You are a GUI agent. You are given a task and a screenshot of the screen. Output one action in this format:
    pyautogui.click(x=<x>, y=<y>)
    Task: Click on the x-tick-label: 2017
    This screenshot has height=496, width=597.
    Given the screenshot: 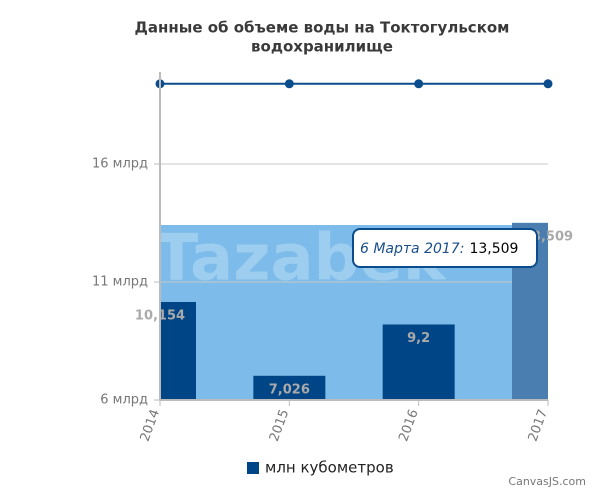 What is the action you would take?
    pyautogui.click(x=538, y=425)
    